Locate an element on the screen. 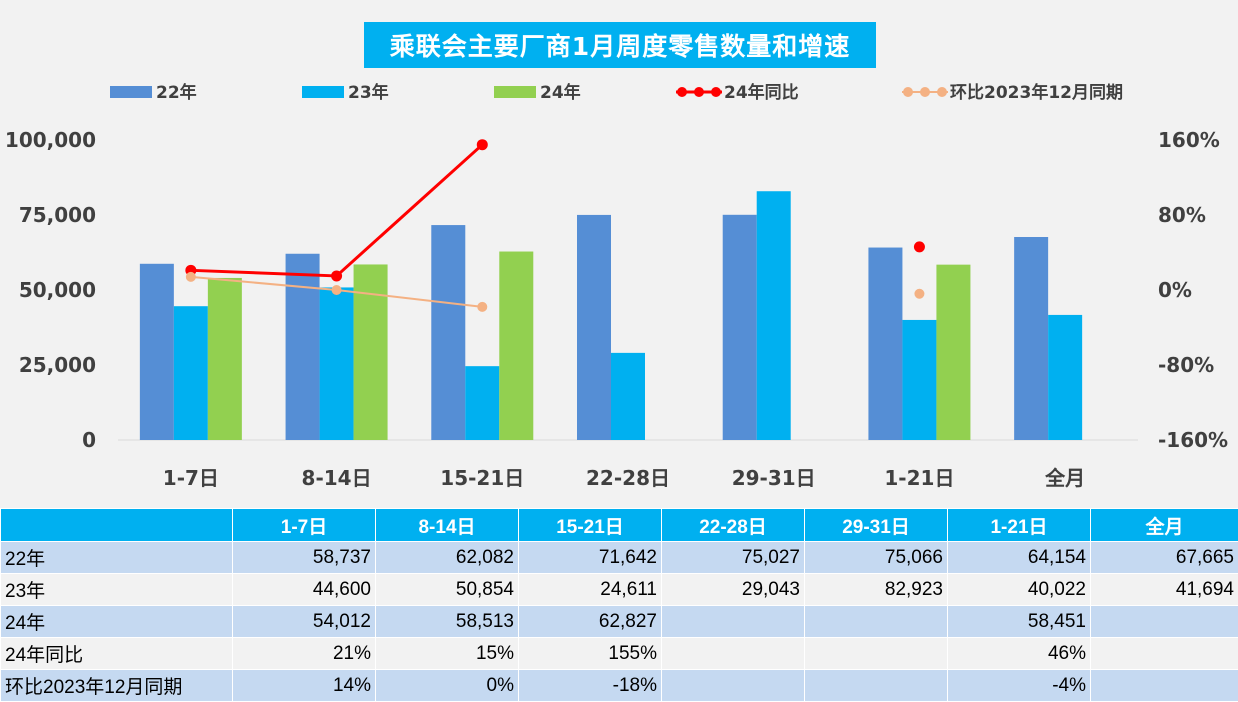 The height and width of the screenshot is (702, 1238). table-cell: 58,513 is located at coordinates (447, 622).